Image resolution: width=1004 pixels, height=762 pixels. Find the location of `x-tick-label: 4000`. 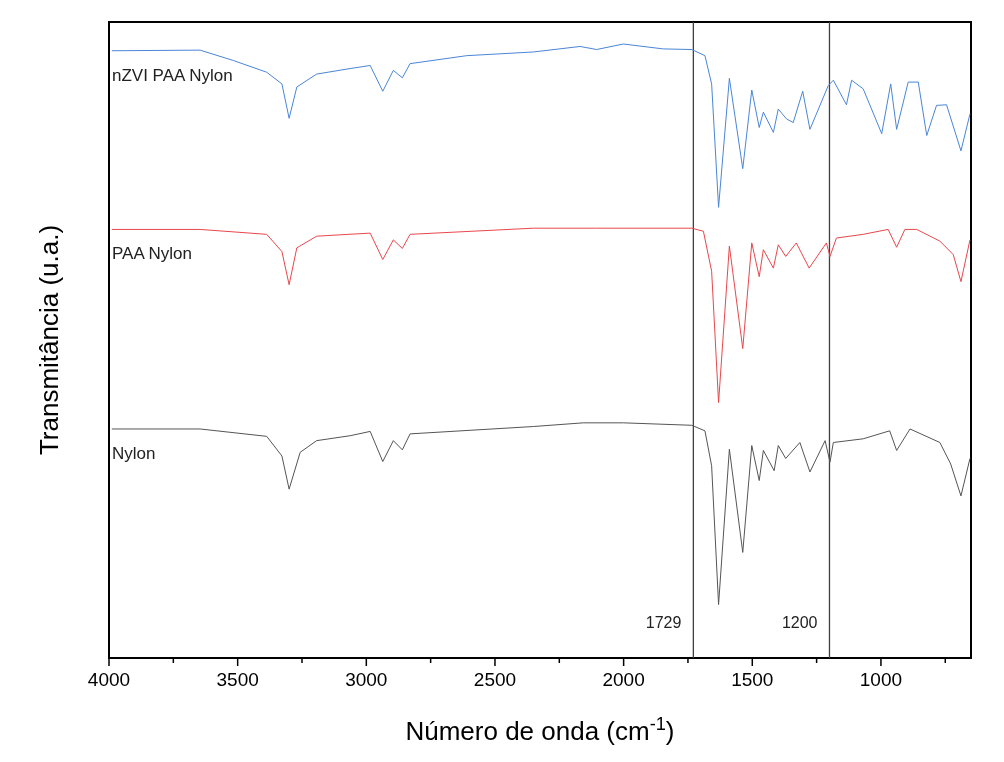

x-tick-label: 4000 is located at coordinates (109, 679).